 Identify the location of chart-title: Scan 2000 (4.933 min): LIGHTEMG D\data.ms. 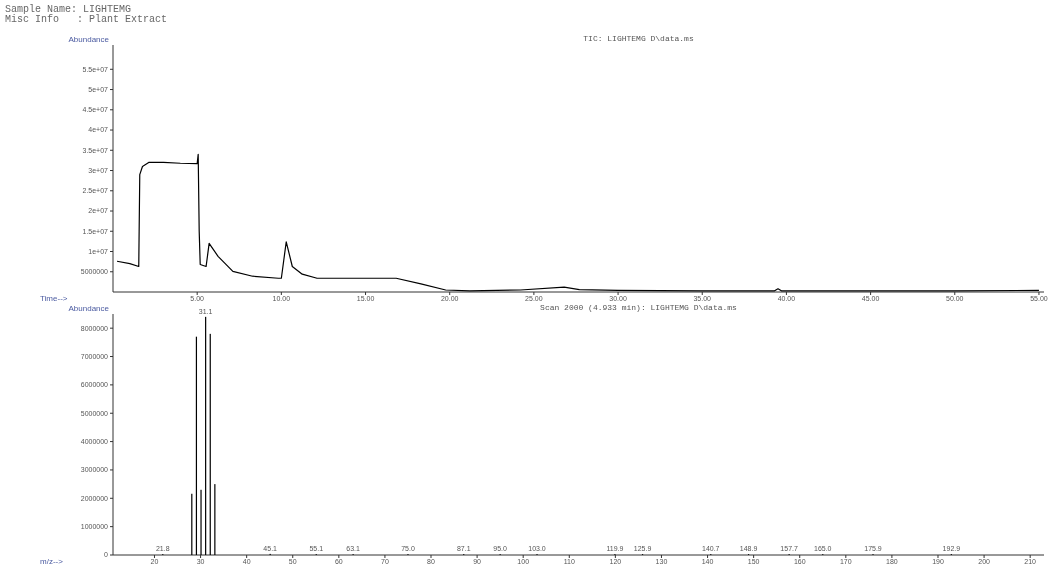
(639, 307).